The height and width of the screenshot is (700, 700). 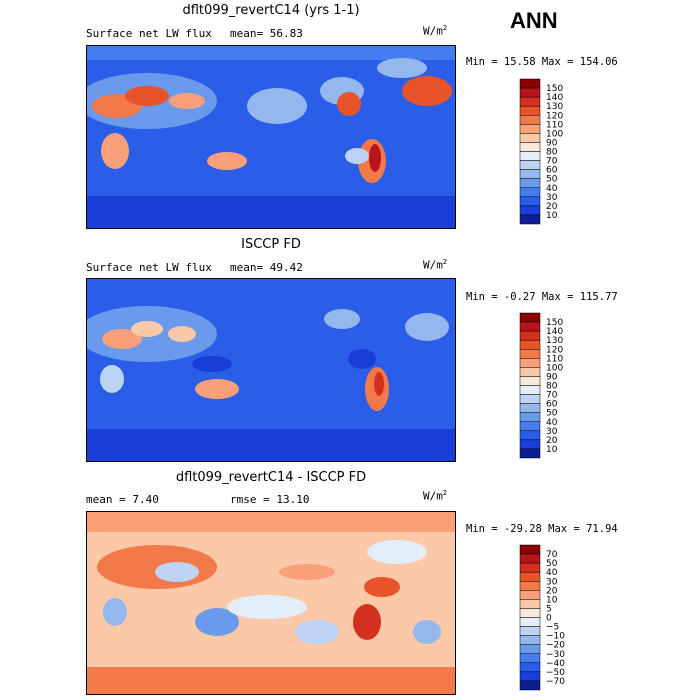 I want to click on panel-2-variable: Surface net LW flux, so click(x=149, y=267).